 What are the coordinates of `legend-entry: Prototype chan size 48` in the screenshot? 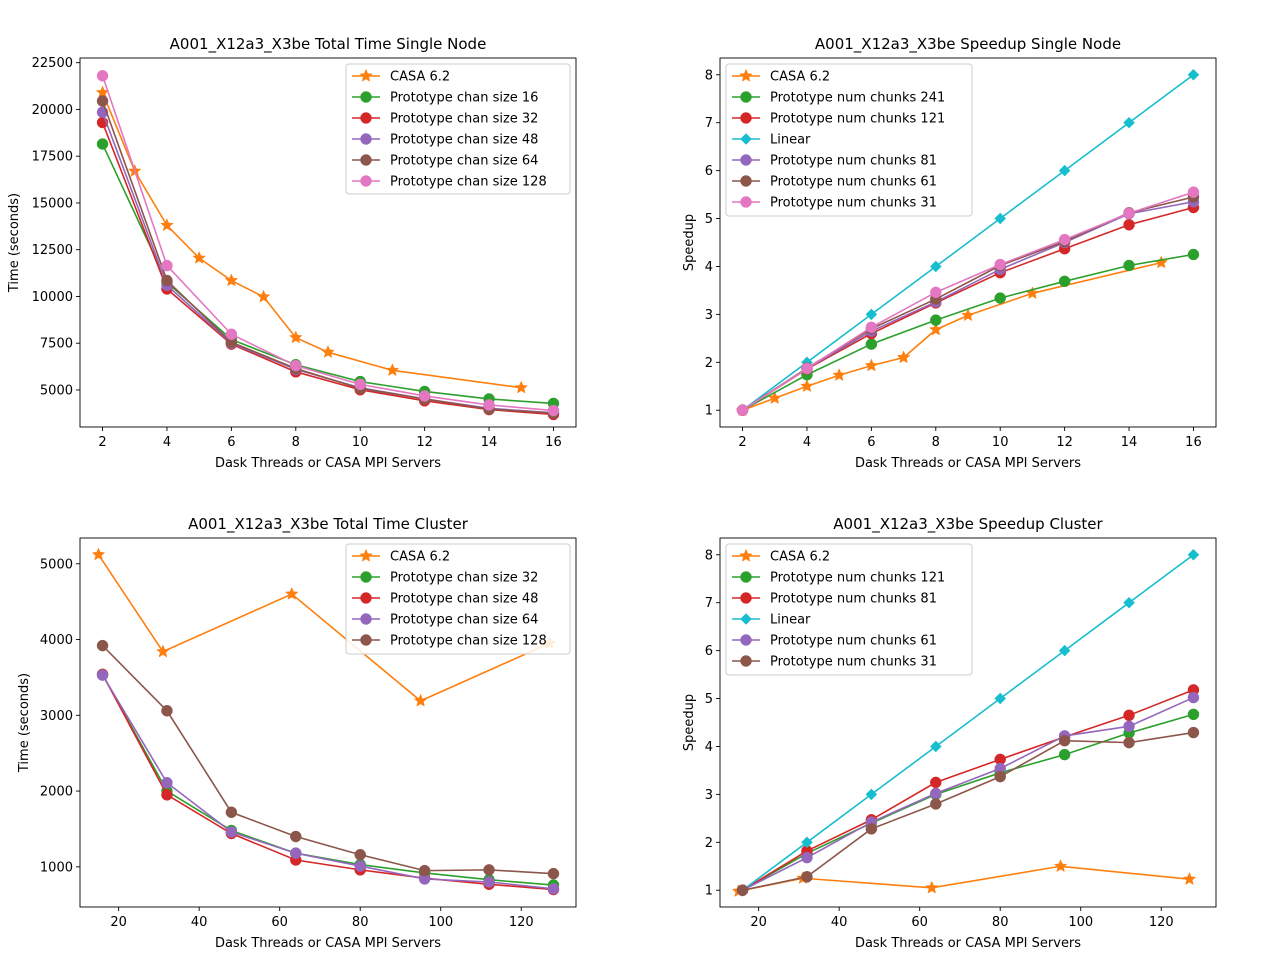 It's located at (445, 140).